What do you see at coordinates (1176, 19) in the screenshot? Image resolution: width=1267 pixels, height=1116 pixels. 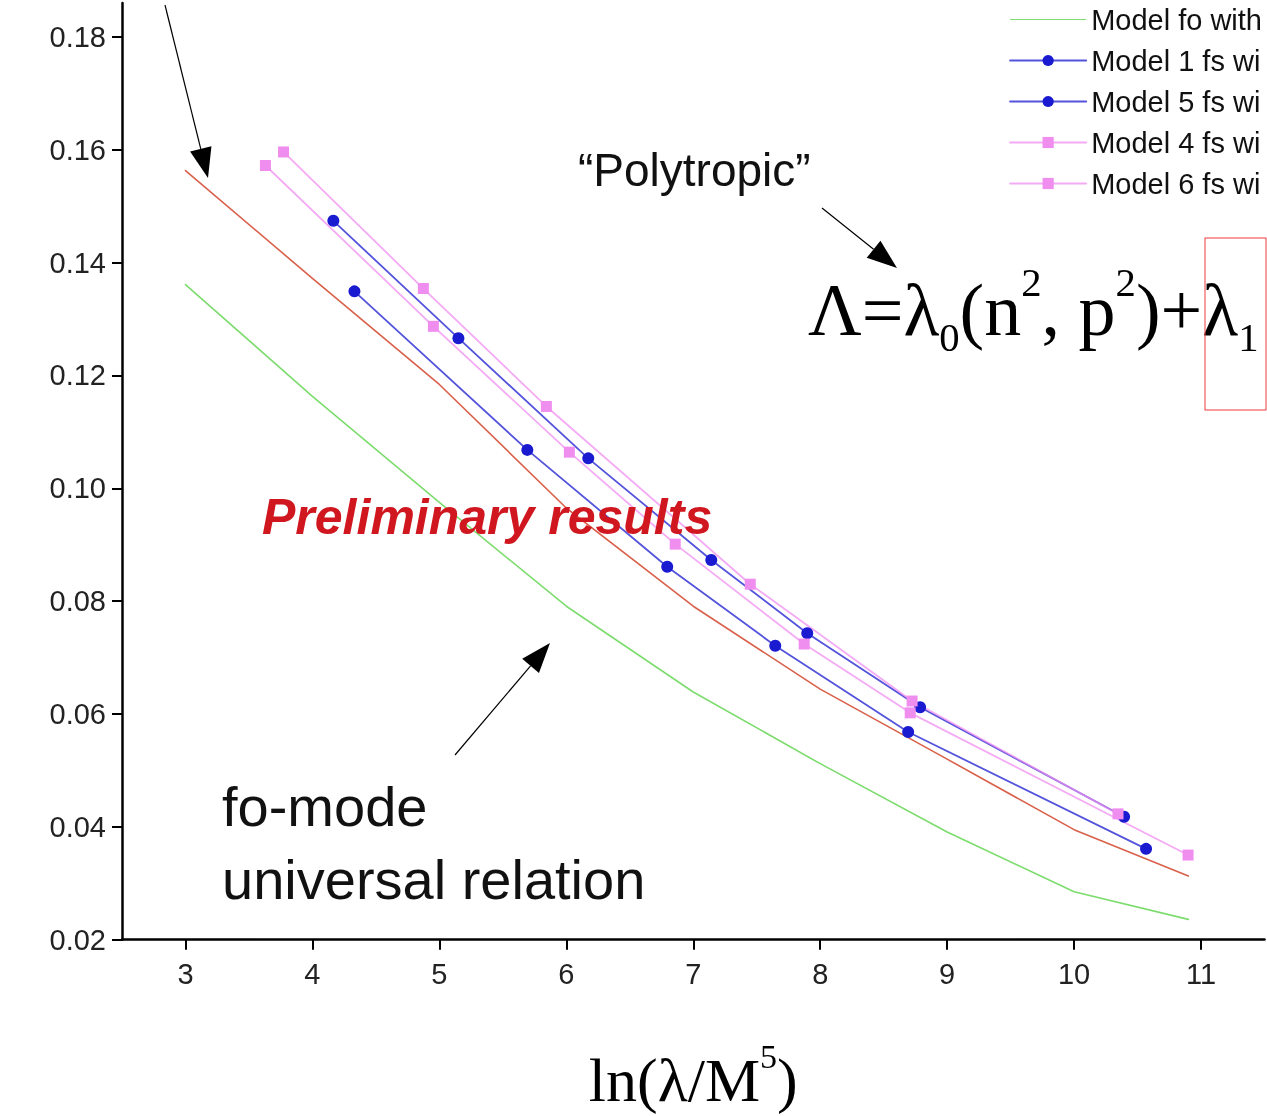 I see `legend-label: Model fo with` at bounding box center [1176, 19].